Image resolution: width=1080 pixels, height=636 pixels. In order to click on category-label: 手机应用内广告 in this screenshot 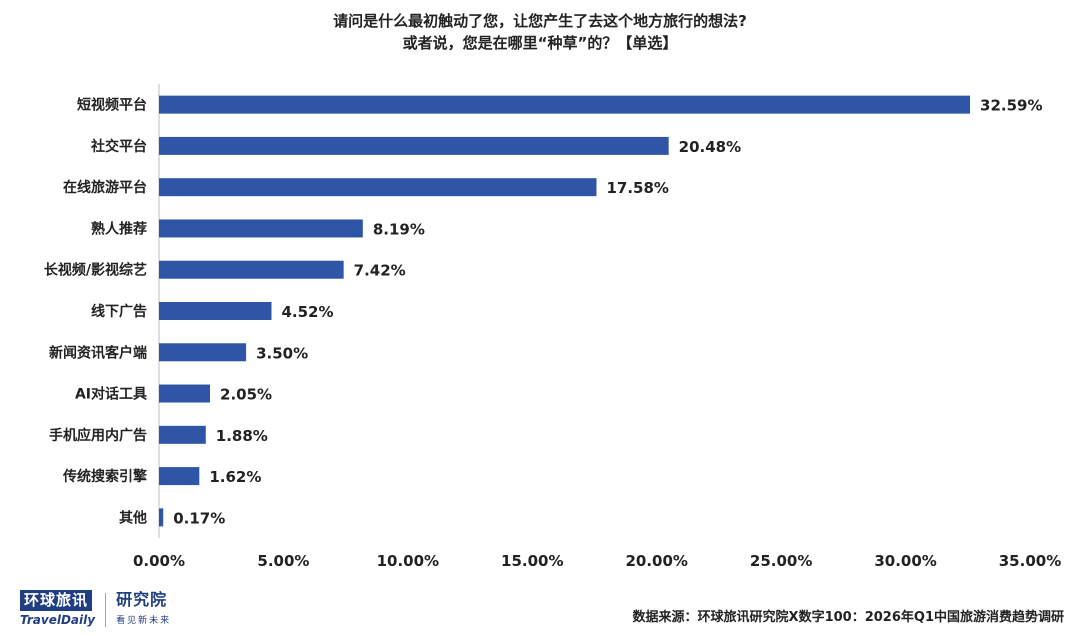, I will do `click(98, 435)`.